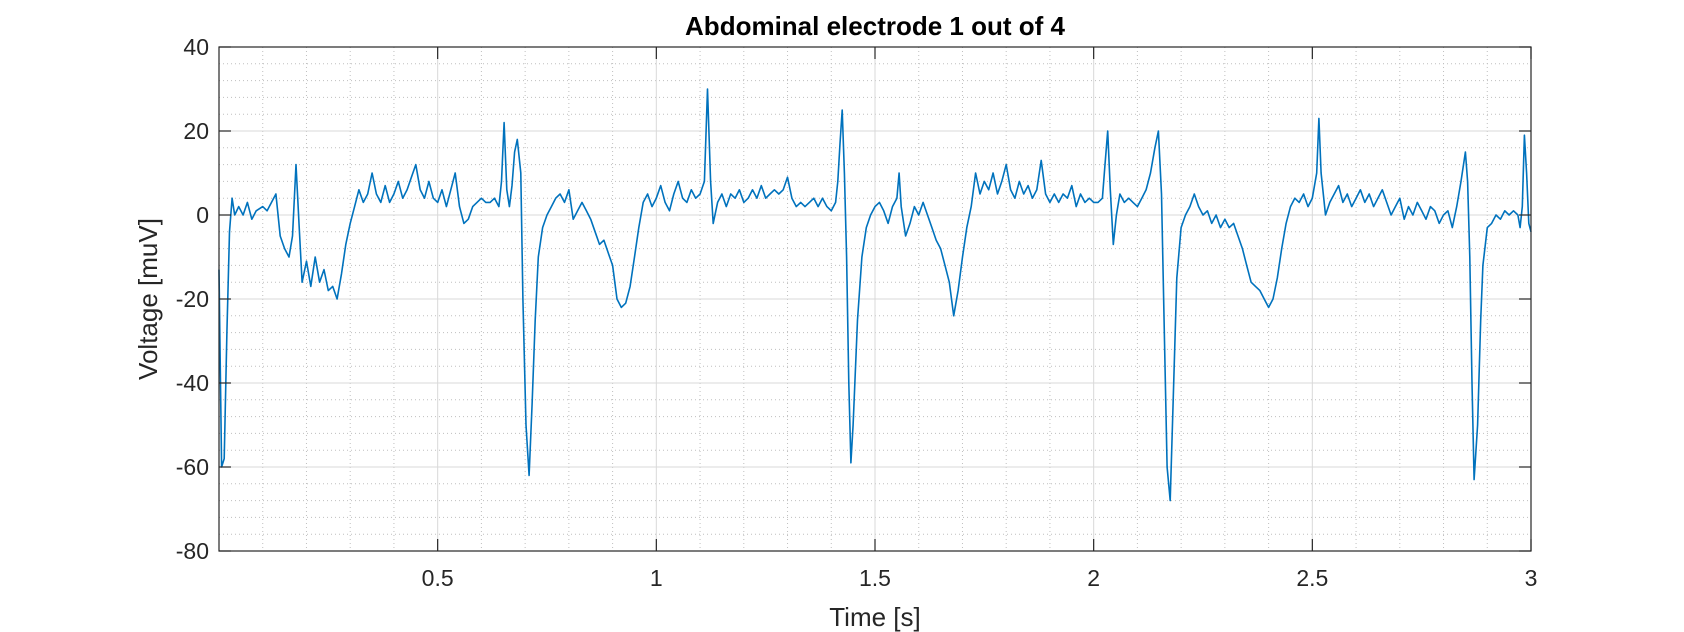  Describe the element at coordinates (875, 26) in the screenshot. I see `chart-title: Abdominal electrode 1 out of 4` at that location.